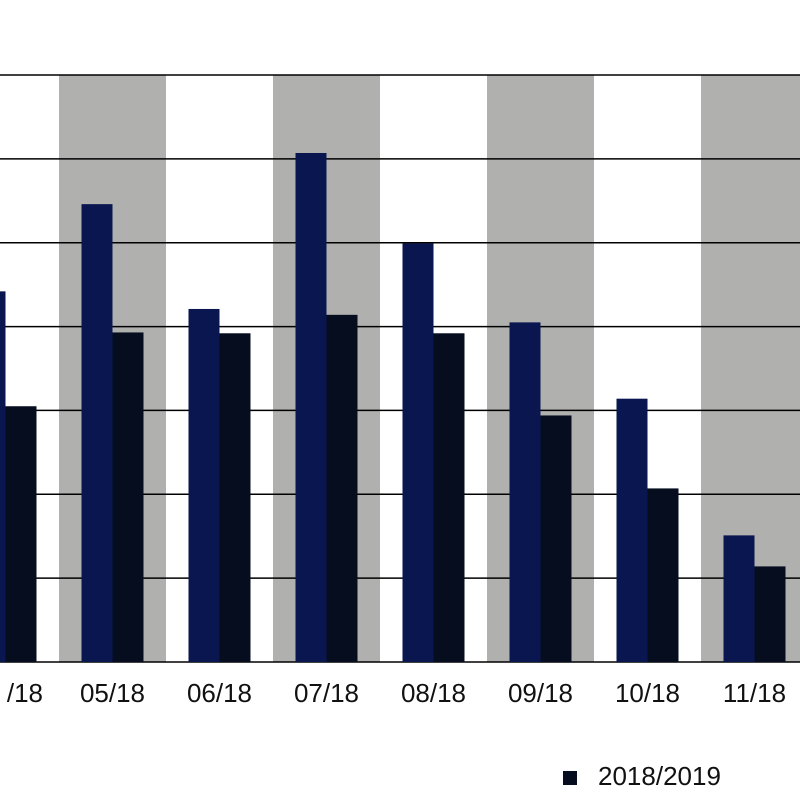 This screenshot has height=800, width=800. I want to click on x-tick-label: 05/18, so click(112, 693).